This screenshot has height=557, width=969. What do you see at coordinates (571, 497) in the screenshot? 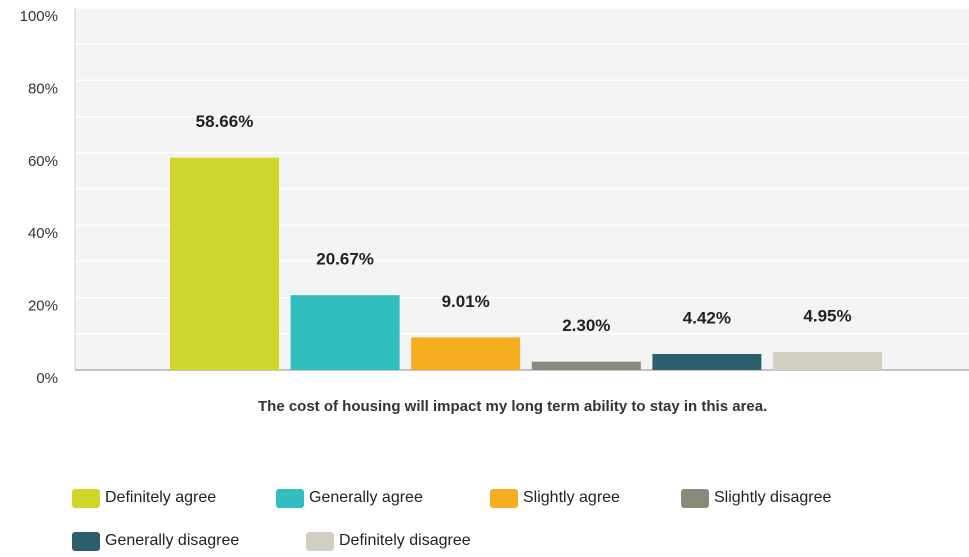
I see `legend-label: Slightly agree` at bounding box center [571, 497].